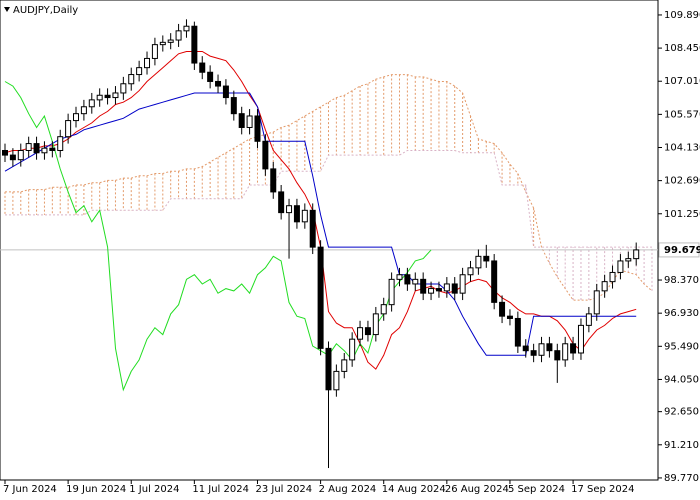  I want to click on y-tick-label: 94.050, so click(681, 379).